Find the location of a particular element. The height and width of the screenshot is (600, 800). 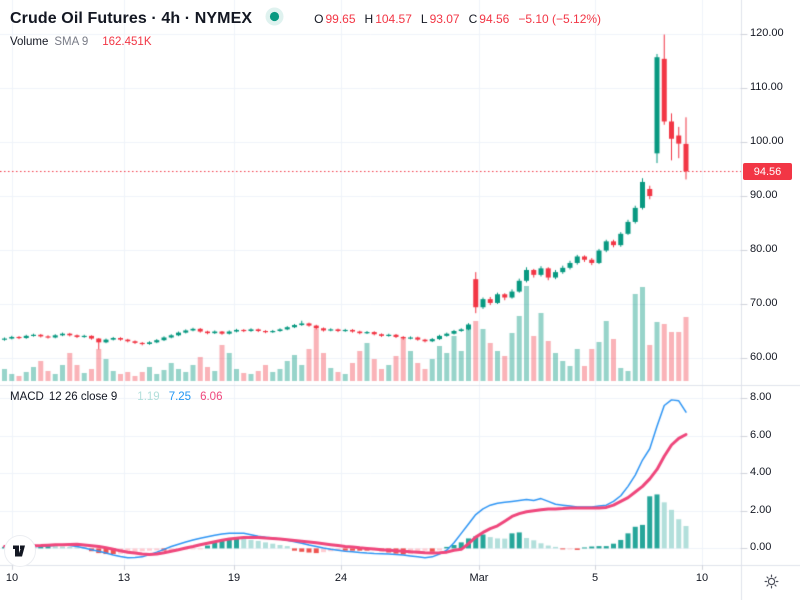

last-price-badge: 94.56 is located at coordinates (767, 171).